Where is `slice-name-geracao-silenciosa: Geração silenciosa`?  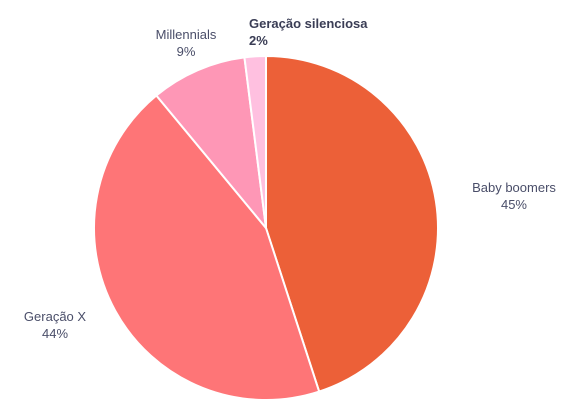 slice-name-geracao-silenciosa: Geração silenciosa is located at coordinates (308, 23).